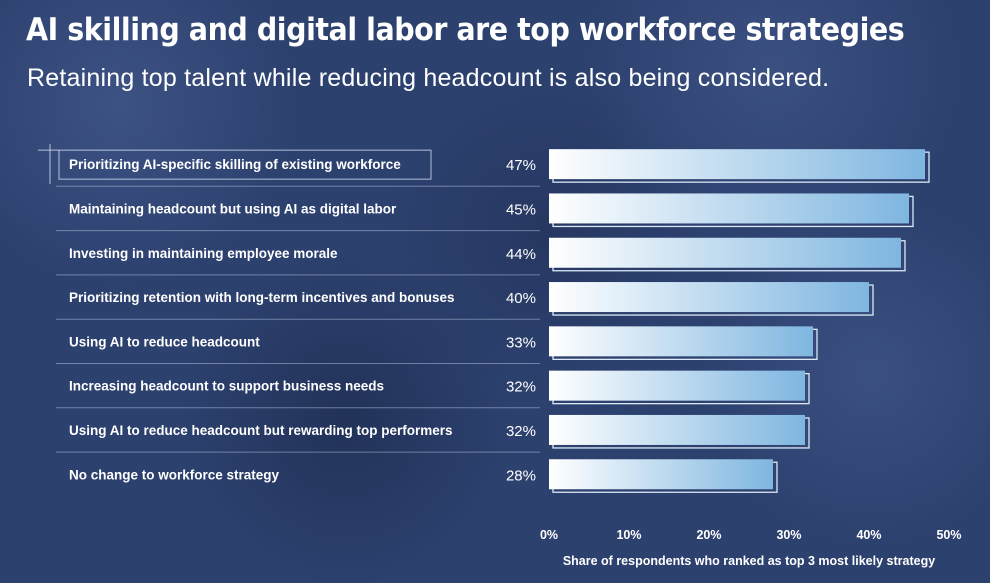 The height and width of the screenshot is (583, 990). Describe the element at coordinates (708, 535) in the screenshot. I see `x-tick-label: 20%` at that location.